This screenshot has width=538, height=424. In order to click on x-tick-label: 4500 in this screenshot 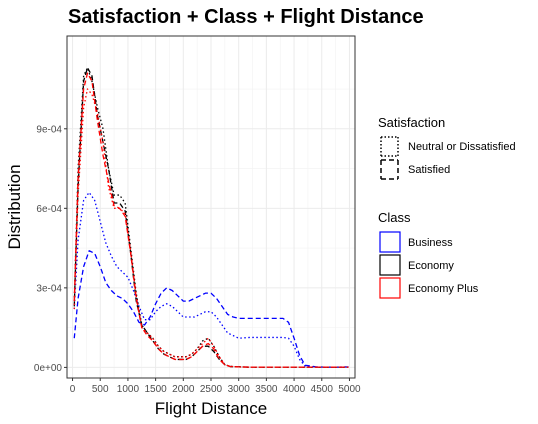, I will do `click(322, 389)`.